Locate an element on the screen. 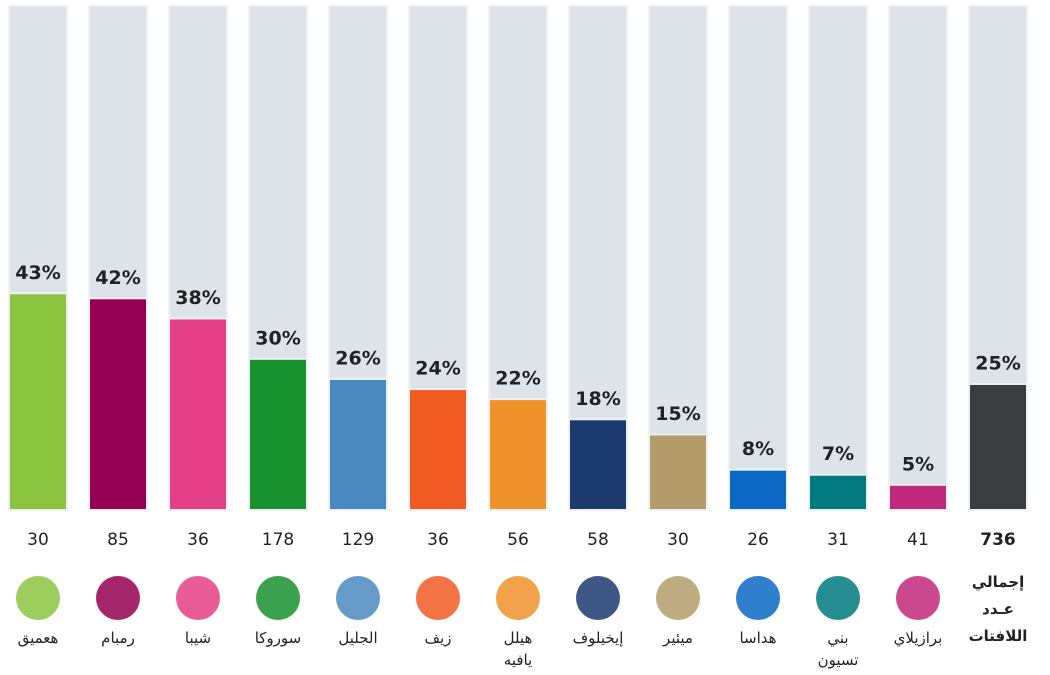 This screenshot has height=675, width=1050. category-label: إجمالي عـدد اللافتات is located at coordinates (998, 609).